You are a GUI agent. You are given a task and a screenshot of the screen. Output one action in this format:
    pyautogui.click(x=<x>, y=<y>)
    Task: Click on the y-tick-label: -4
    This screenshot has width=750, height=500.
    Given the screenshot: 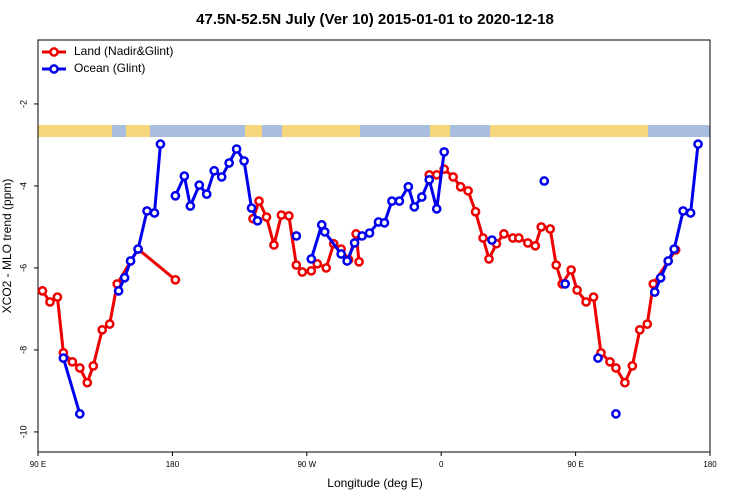 What is the action you would take?
    pyautogui.click(x=23, y=186)
    